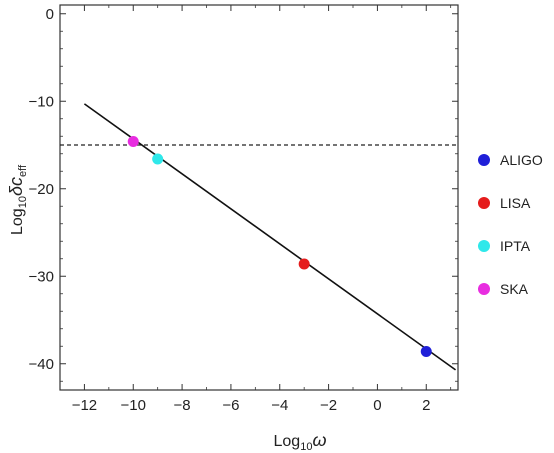 Image resolution: width=554 pixels, height=453 pixels. What do you see at coordinates (484, 203) in the screenshot?
I see `legend-swatch-lisa` at bounding box center [484, 203].